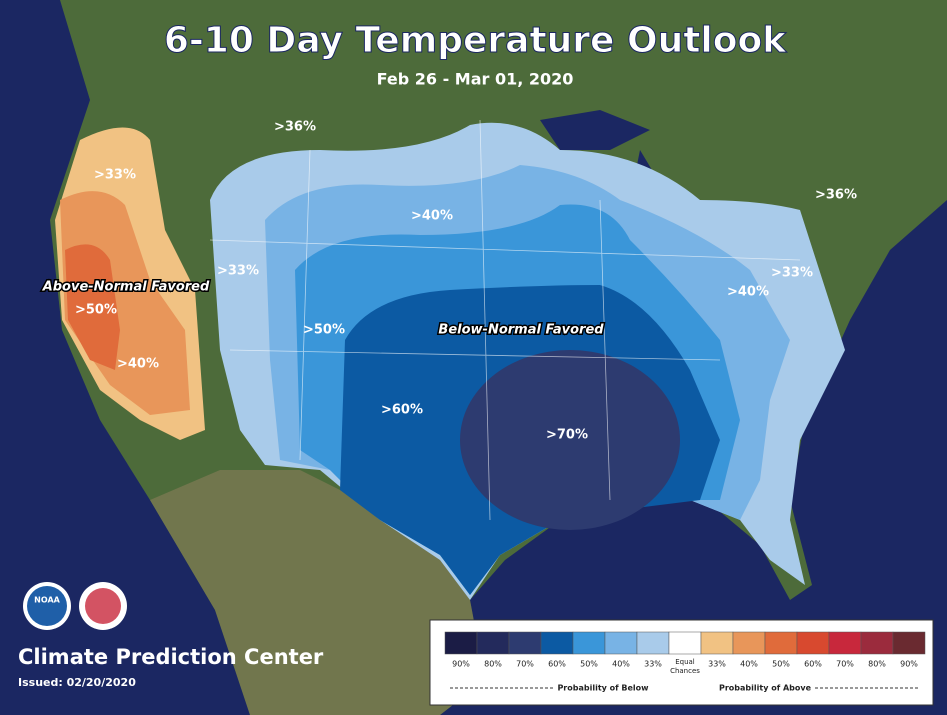 This screenshot has width=947, height=715. I want to click on legend-caption-above: Probability of Above, so click(765, 688).